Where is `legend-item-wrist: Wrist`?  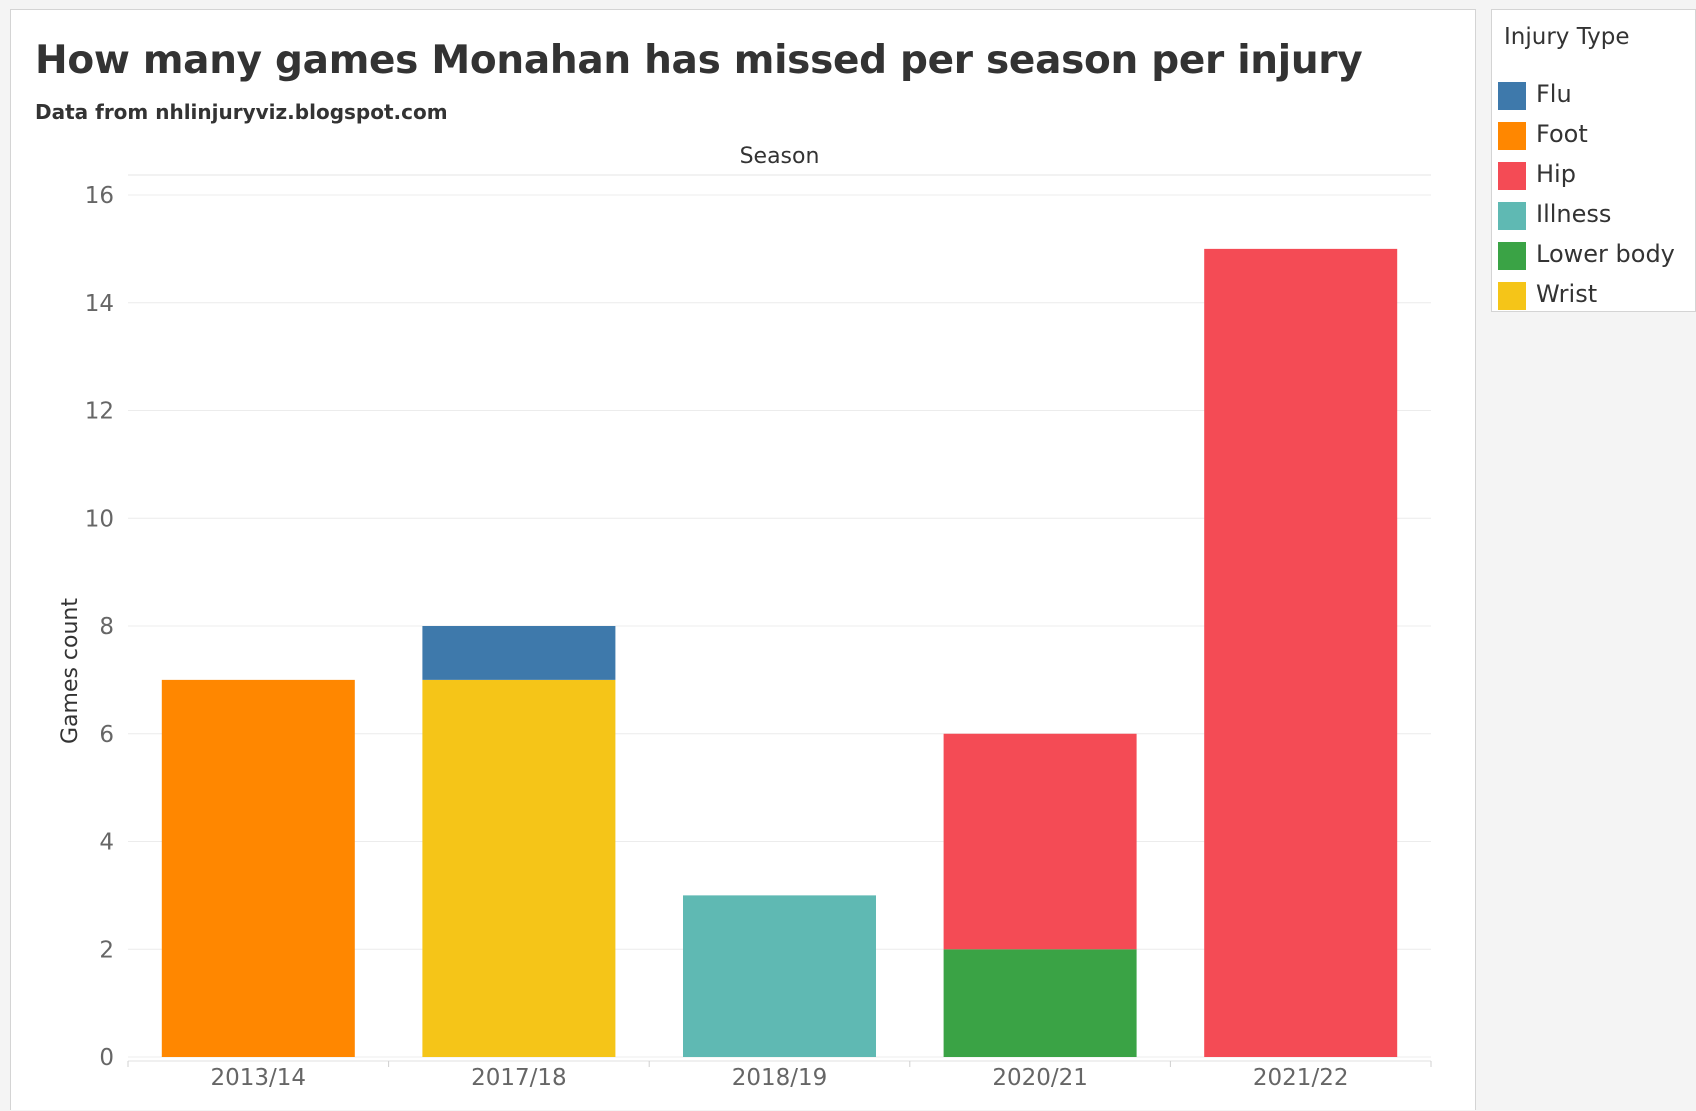
legend-item-wrist: Wrist is located at coordinates (1593, 294).